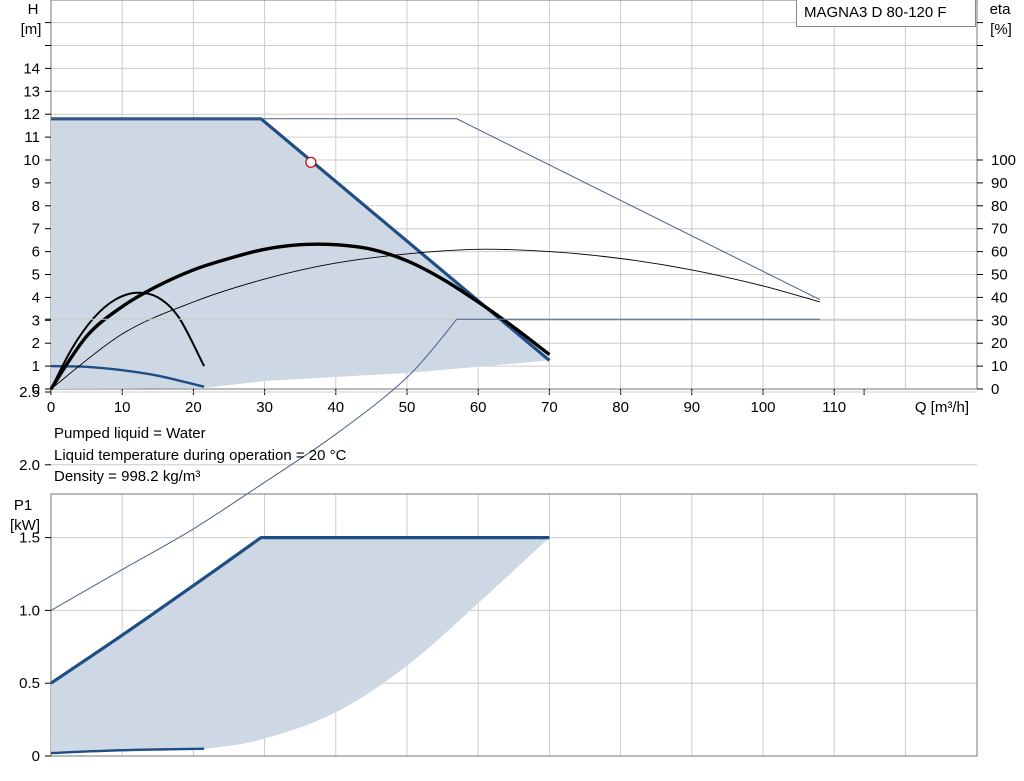  What do you see at coordinates (1001, 29) in the screenshot?
I see `y-axis-label-right-unit: [%]` at bounding box center [1001, 29].